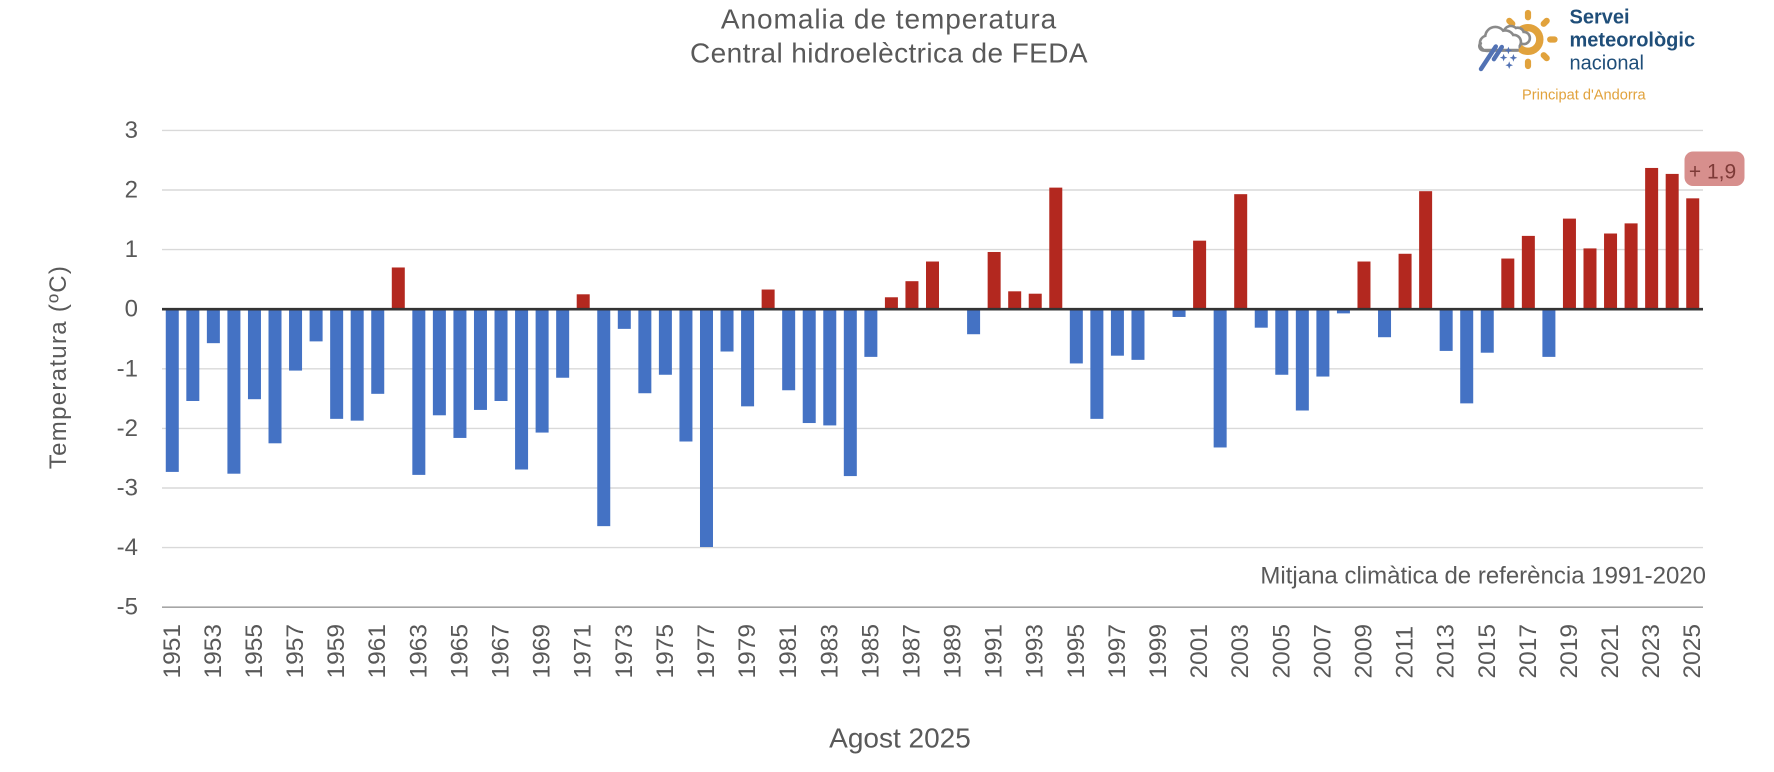 This screenshot has height=772, width=1774. What do you see at coordinates (994, 651) in the screenshot?
I see `svg-text: 1991` at bounding box center [994, 651].